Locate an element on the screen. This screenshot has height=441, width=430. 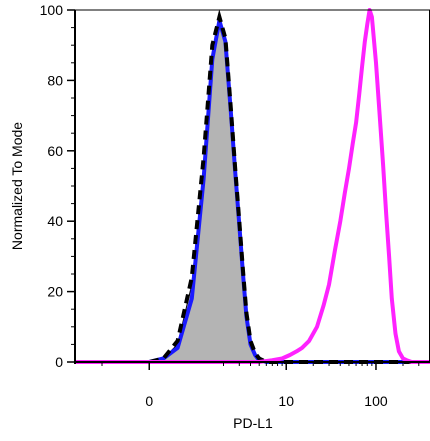
x-tick-label: 100 is located at coordinates (376, 401).